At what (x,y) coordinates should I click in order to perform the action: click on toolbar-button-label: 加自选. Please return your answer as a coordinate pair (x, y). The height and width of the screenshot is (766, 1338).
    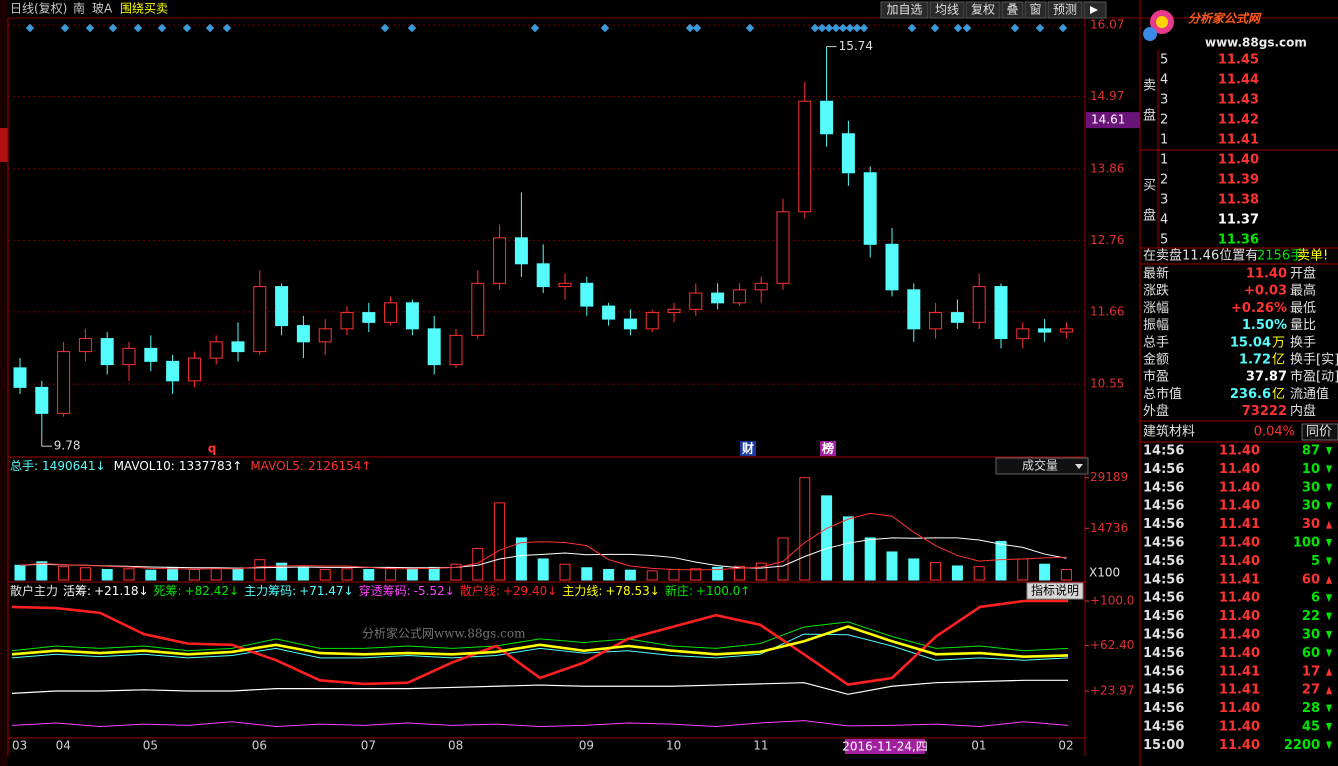
    Looking at the image, I should click on (904, 10).